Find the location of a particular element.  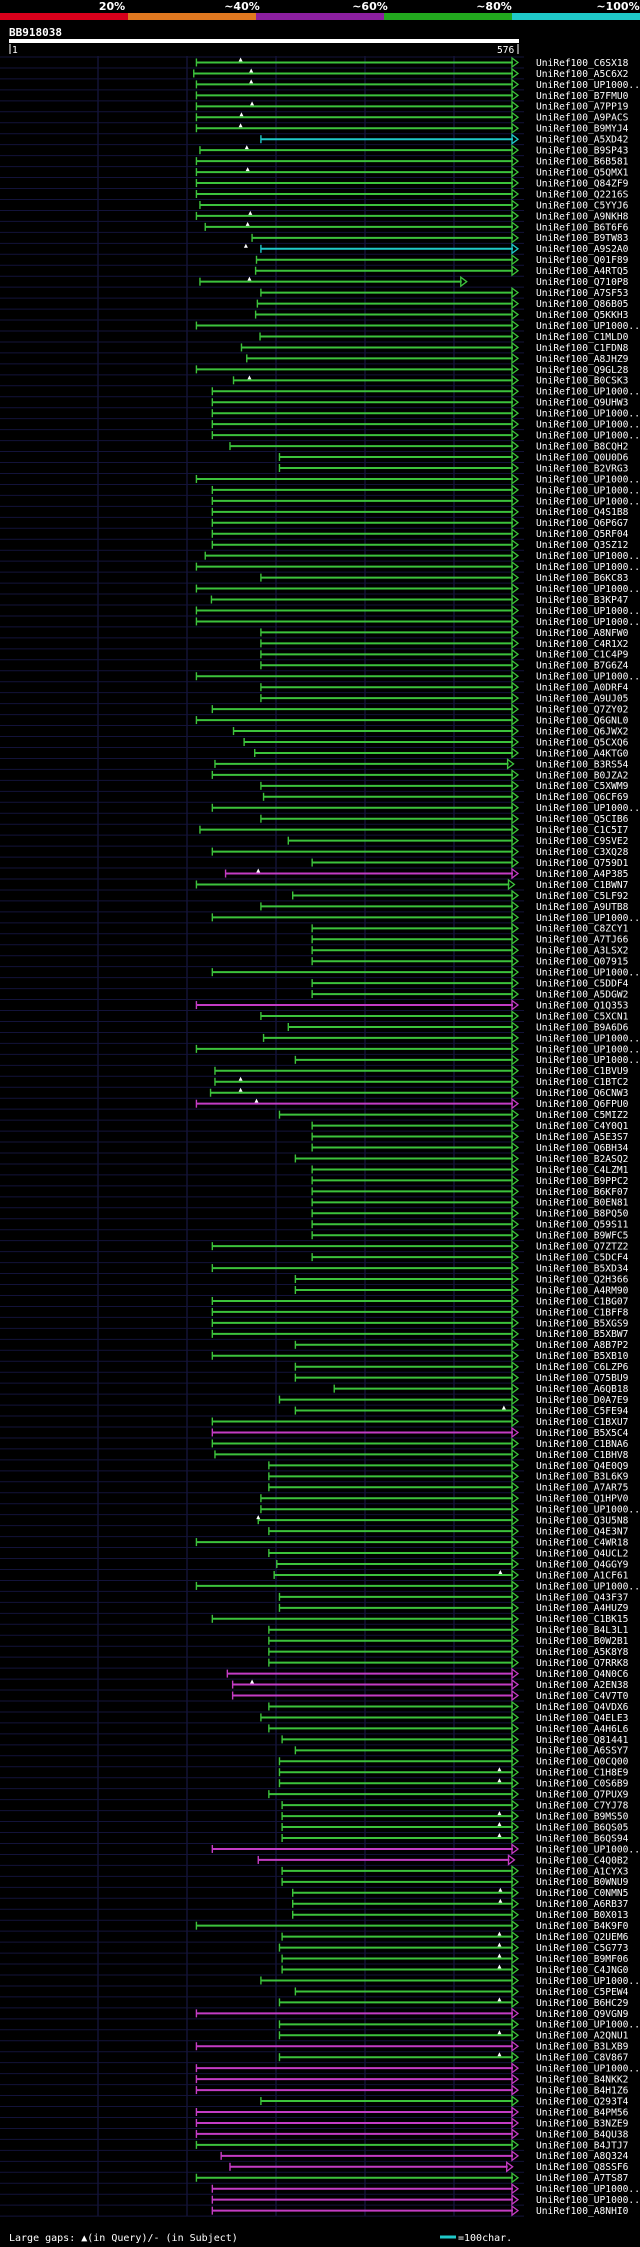

hit-label: UniRef100_B5XD34 is located at coordinates (582, 1268).